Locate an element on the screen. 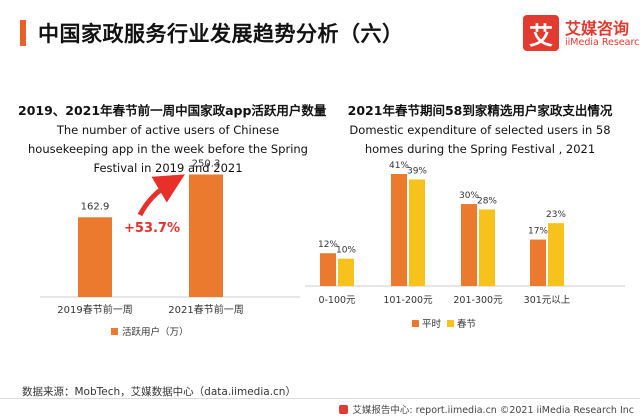  growth-arrow-icon is located at coordinates (161, 195).